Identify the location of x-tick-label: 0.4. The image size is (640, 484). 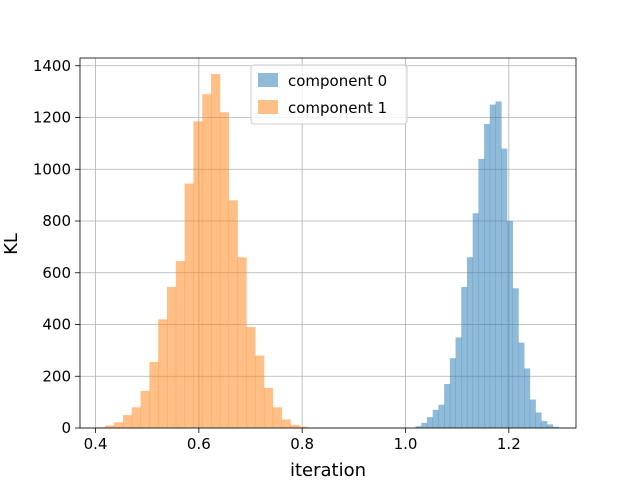
(96, 444).